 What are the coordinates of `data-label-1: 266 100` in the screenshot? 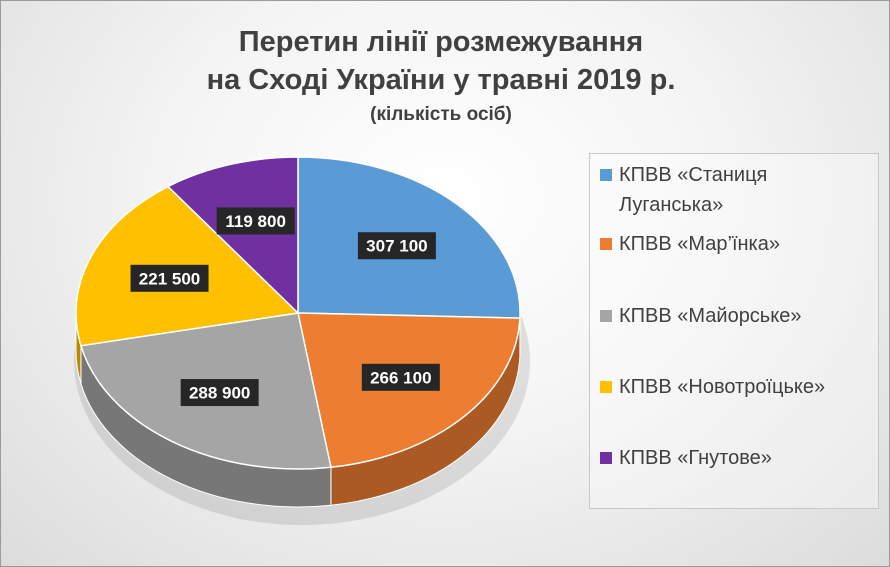 It's located at (400, 377).